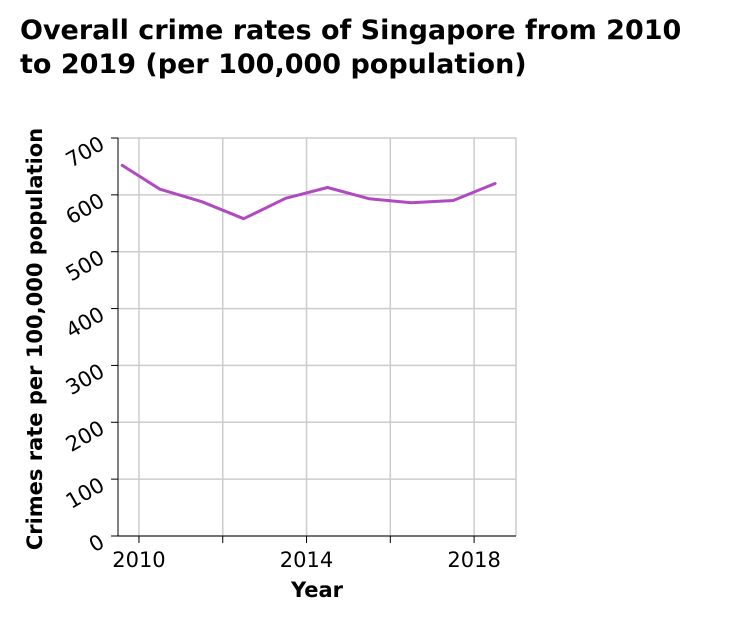 The height and width of the screenshot is (622, 730). I want to click on y-tick-label: 500, so click(85, 265).